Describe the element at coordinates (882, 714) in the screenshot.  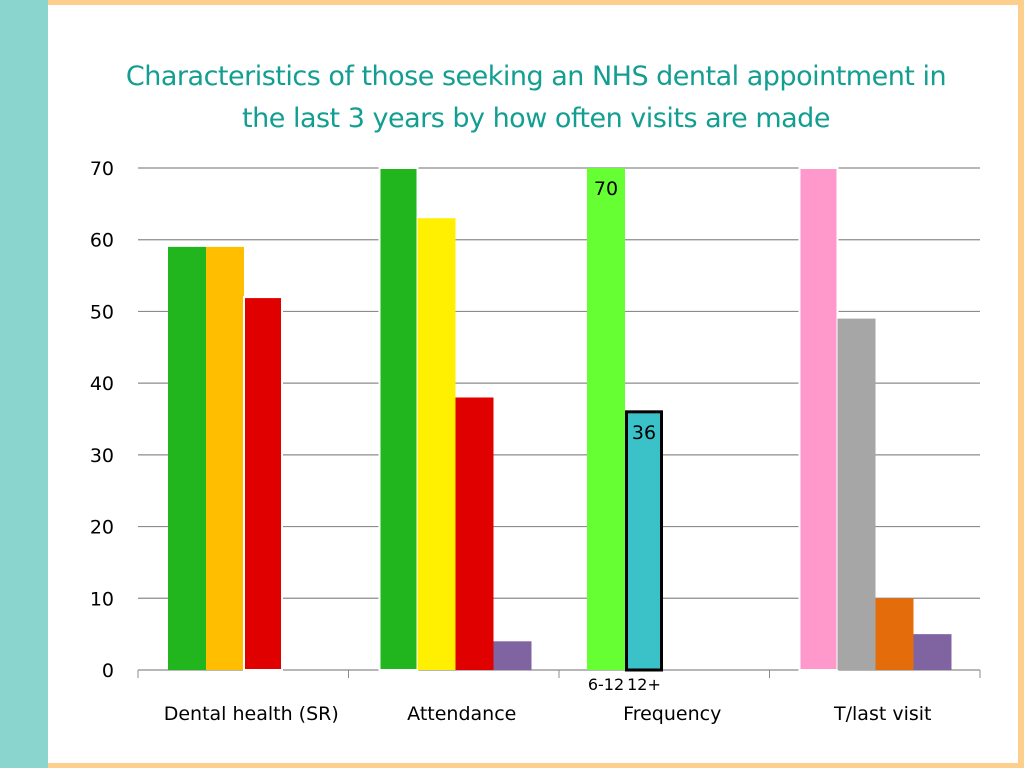
I see `x-category-label: T/last visit` at that location.